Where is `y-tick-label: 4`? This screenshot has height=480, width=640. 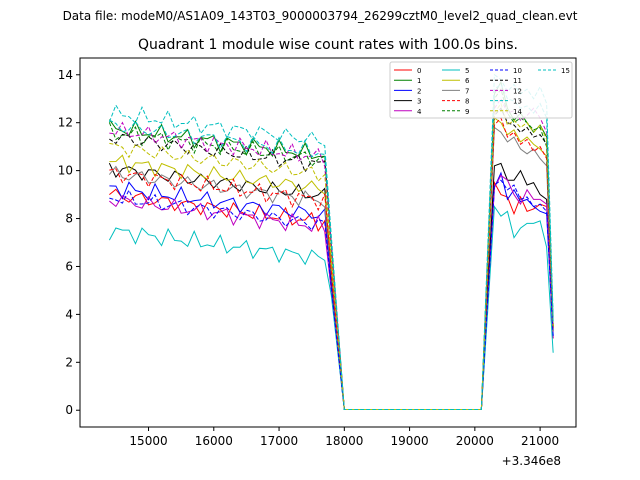
y-tick-label: 4 is located at coordinates (69, 314).